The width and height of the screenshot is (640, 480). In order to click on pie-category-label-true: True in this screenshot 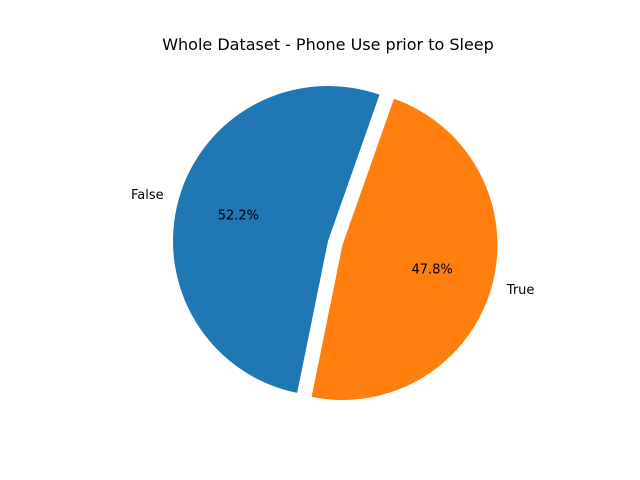, I will do `click(520, 290)`.